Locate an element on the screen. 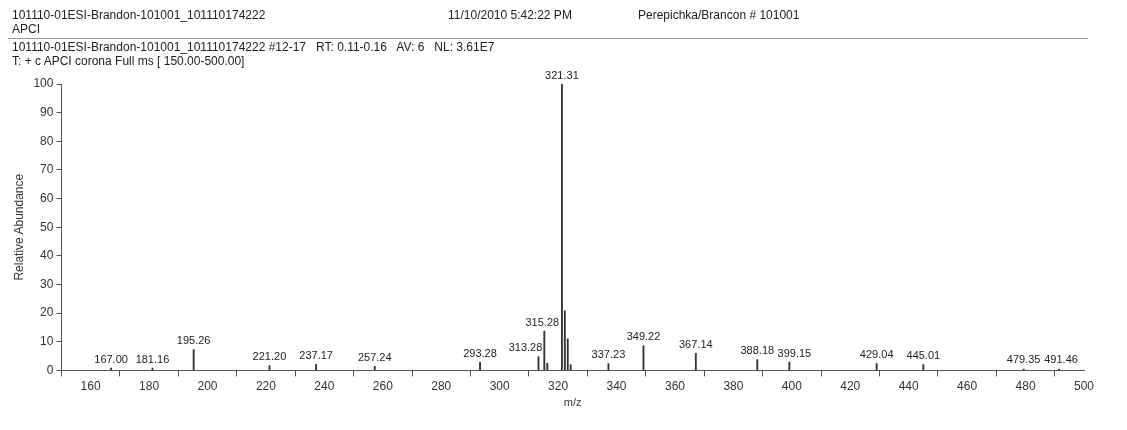  x-tick-label: 200 is located at coordinates (207, 385).